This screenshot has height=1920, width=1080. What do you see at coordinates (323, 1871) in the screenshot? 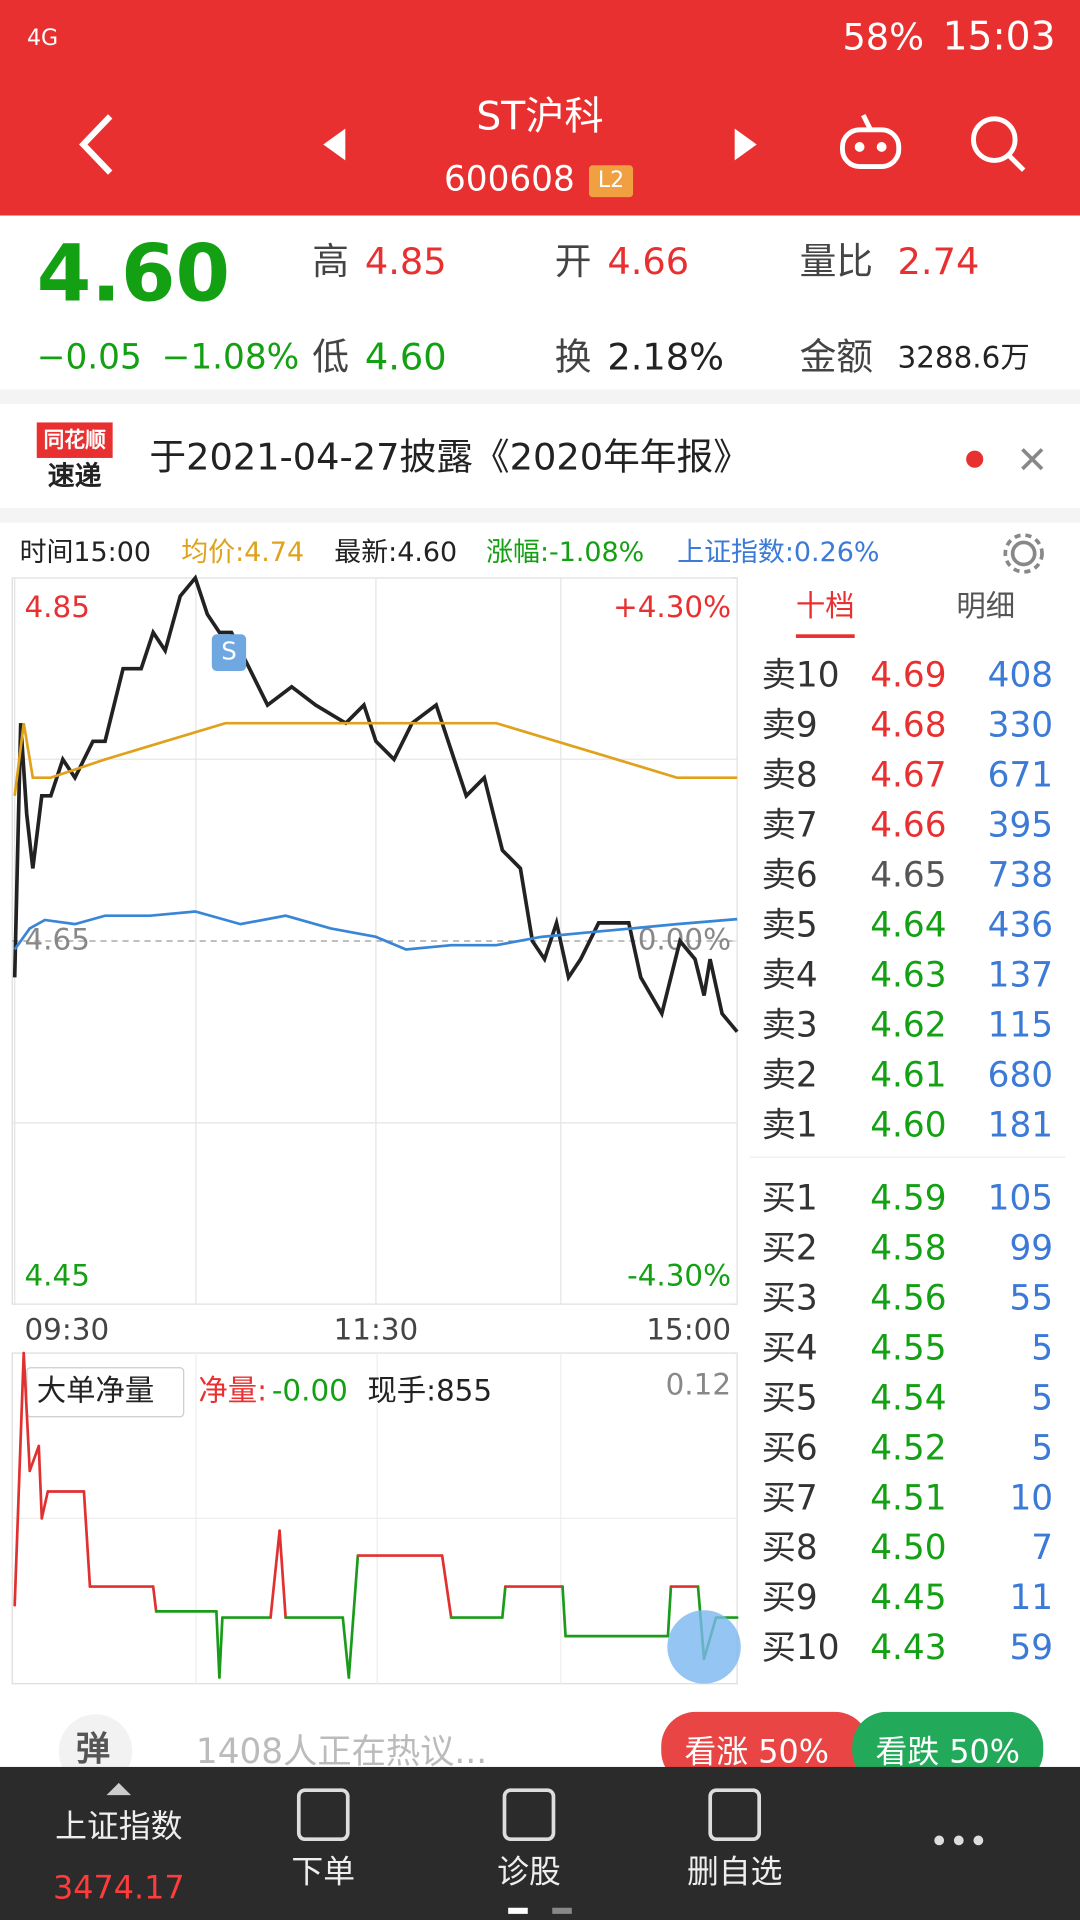
I see `nav-label: 下单` at bounding box center [323, 1871].